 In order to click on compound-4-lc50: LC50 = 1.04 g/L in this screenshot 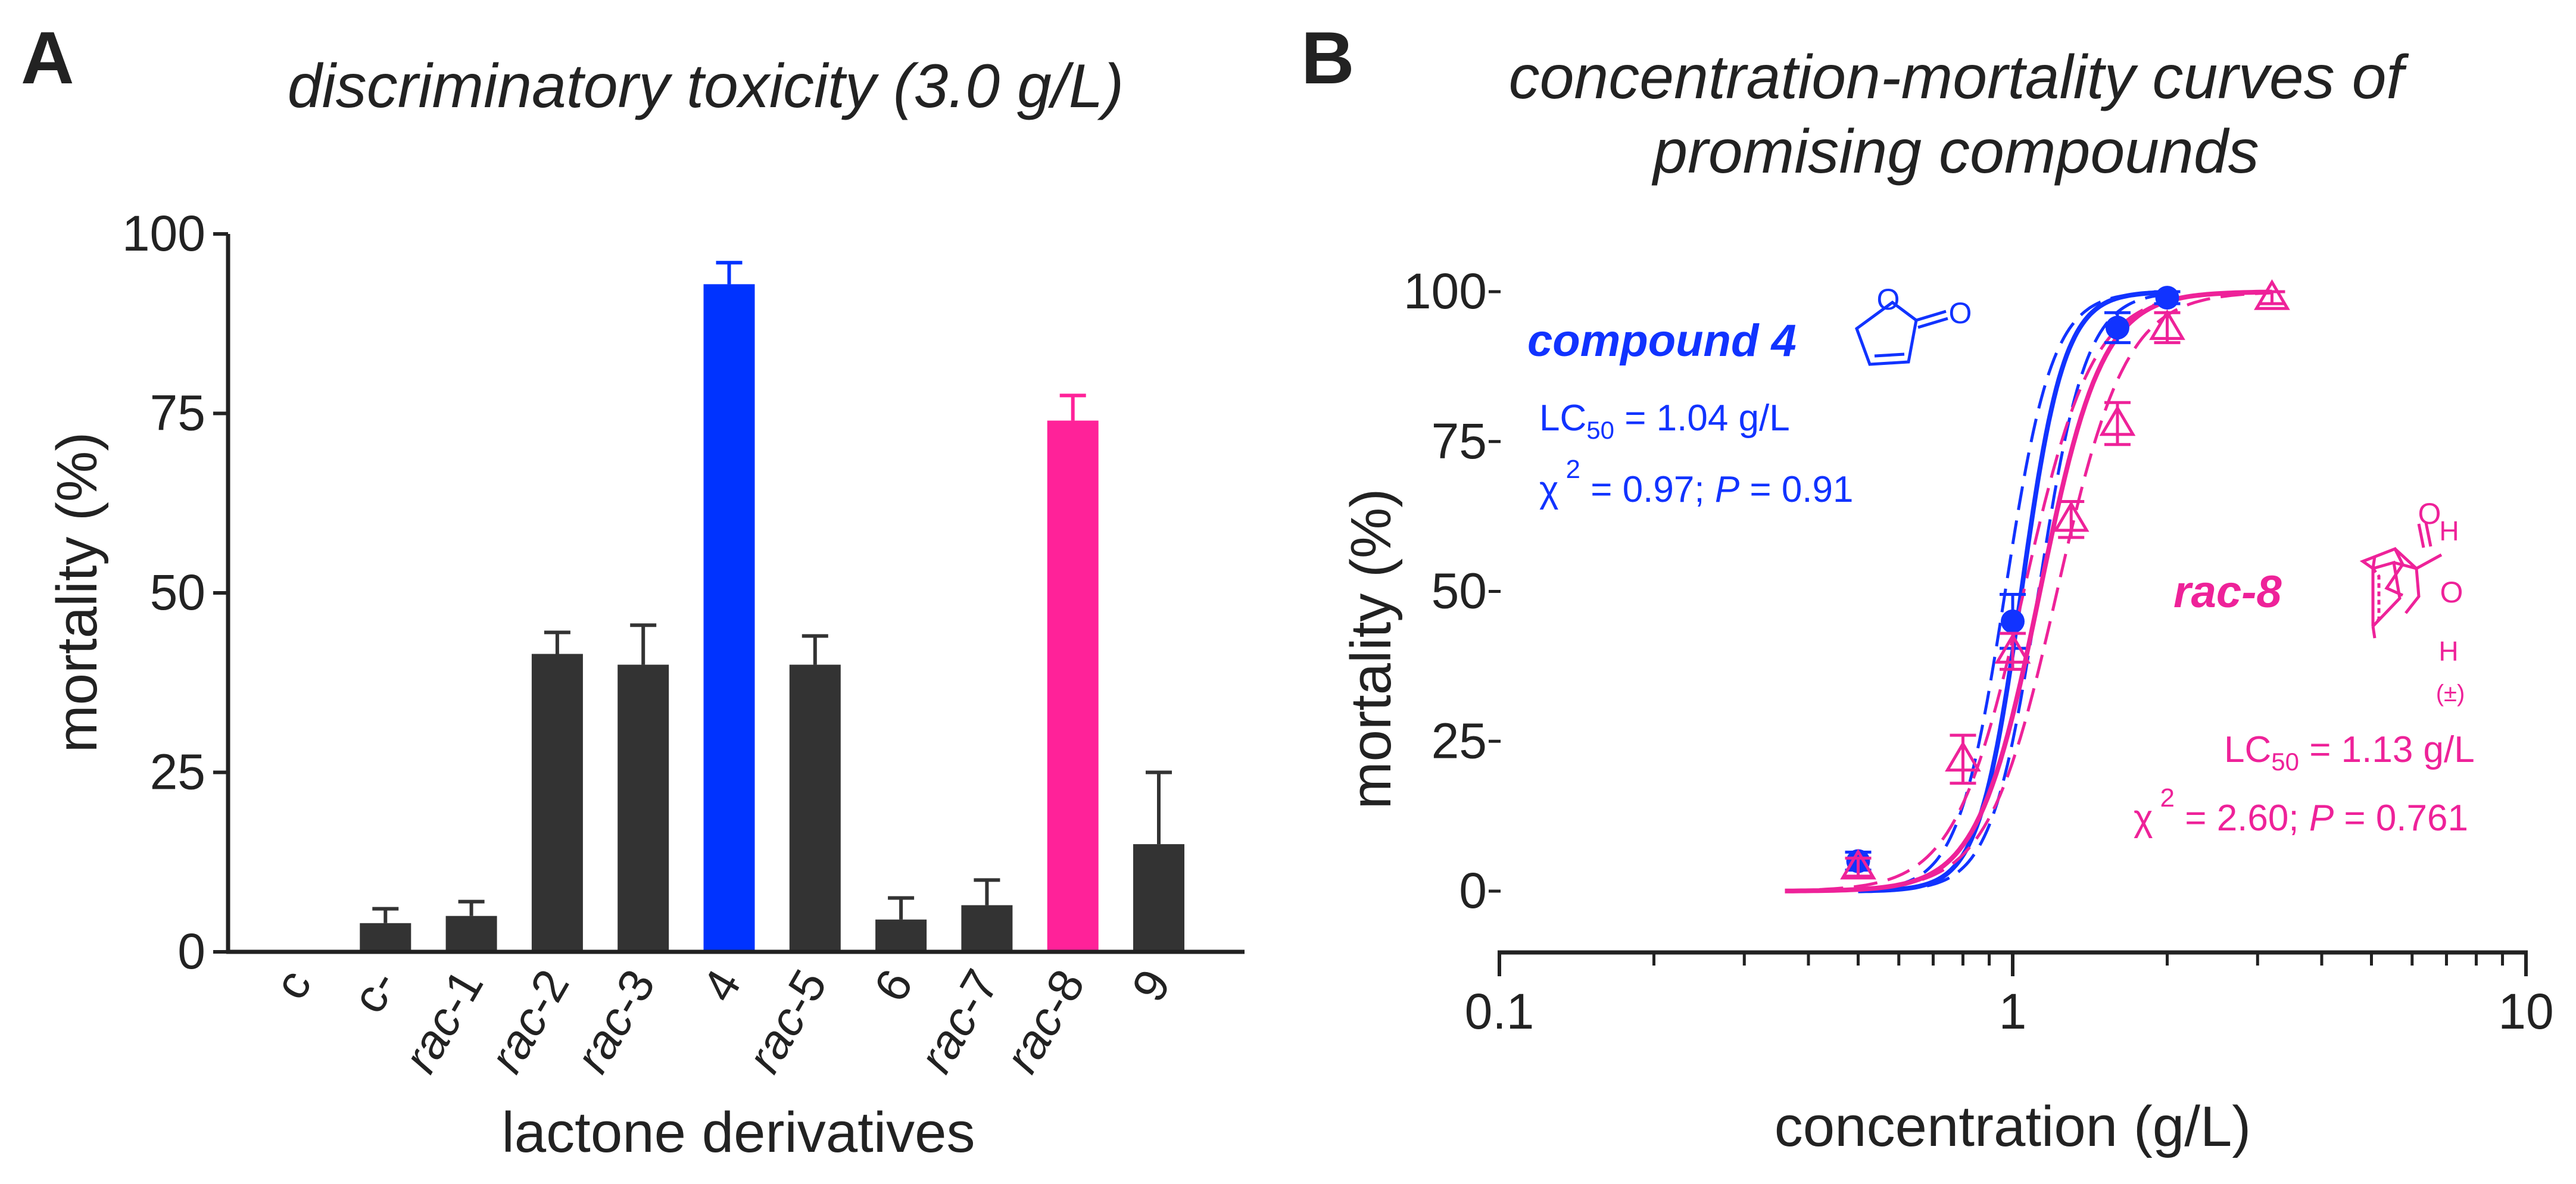, I will do `click(1664, 421)`.